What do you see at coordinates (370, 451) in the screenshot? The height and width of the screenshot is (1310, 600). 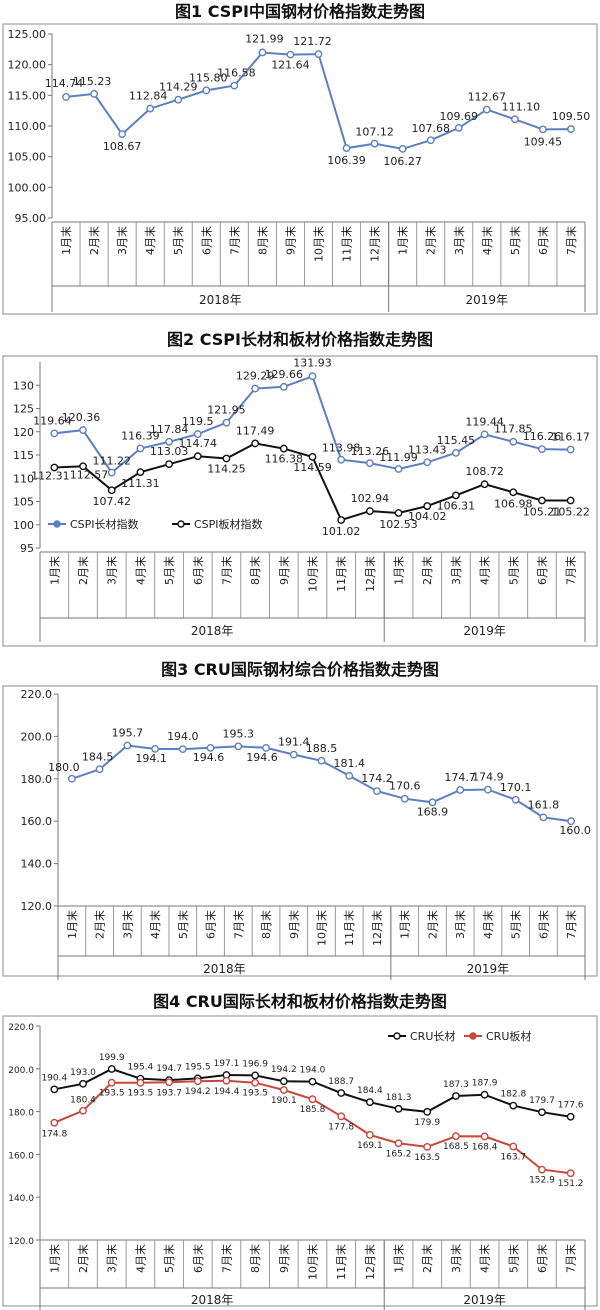 I see `data-label: 113.26` at bounding box center [370, 451].